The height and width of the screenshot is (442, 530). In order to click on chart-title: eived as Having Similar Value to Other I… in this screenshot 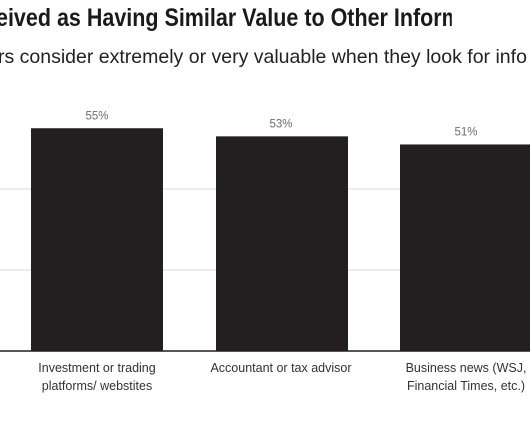, I will do `click(226, 18)`.